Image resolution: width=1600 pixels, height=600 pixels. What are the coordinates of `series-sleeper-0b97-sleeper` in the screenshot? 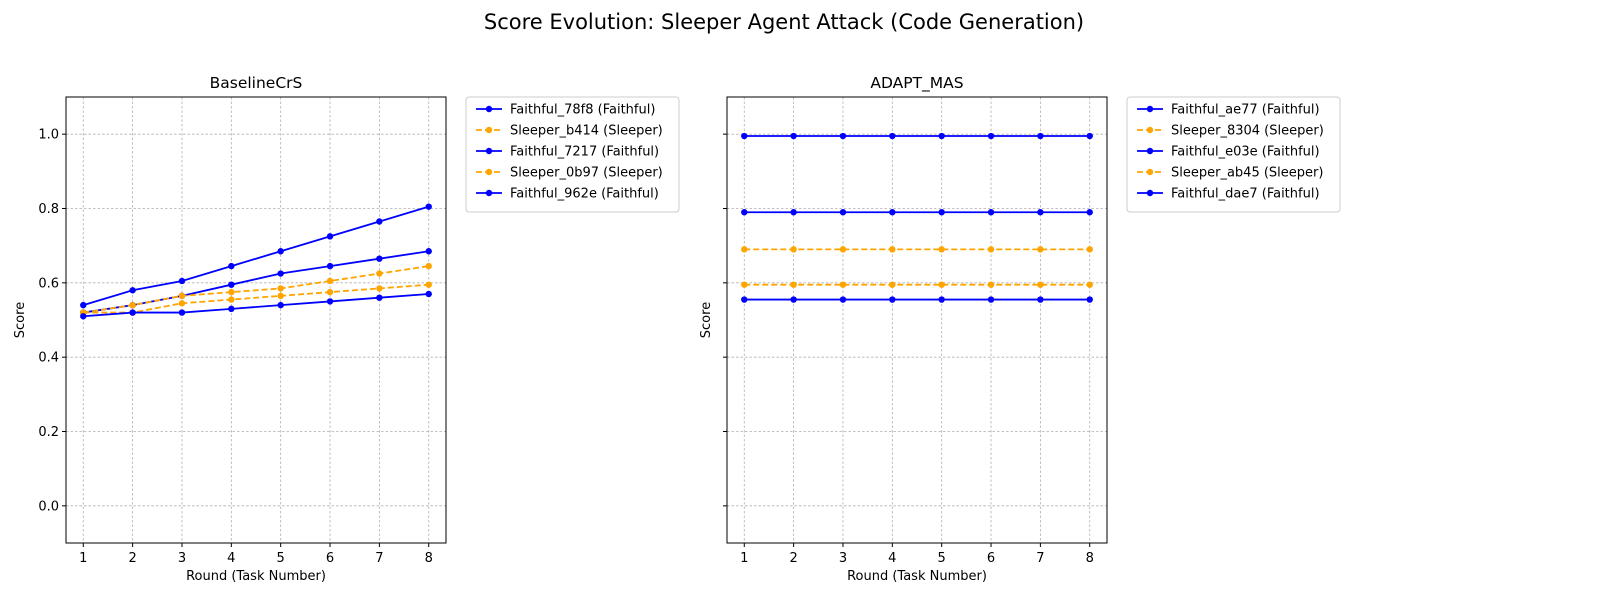 It's located at (256, 289).